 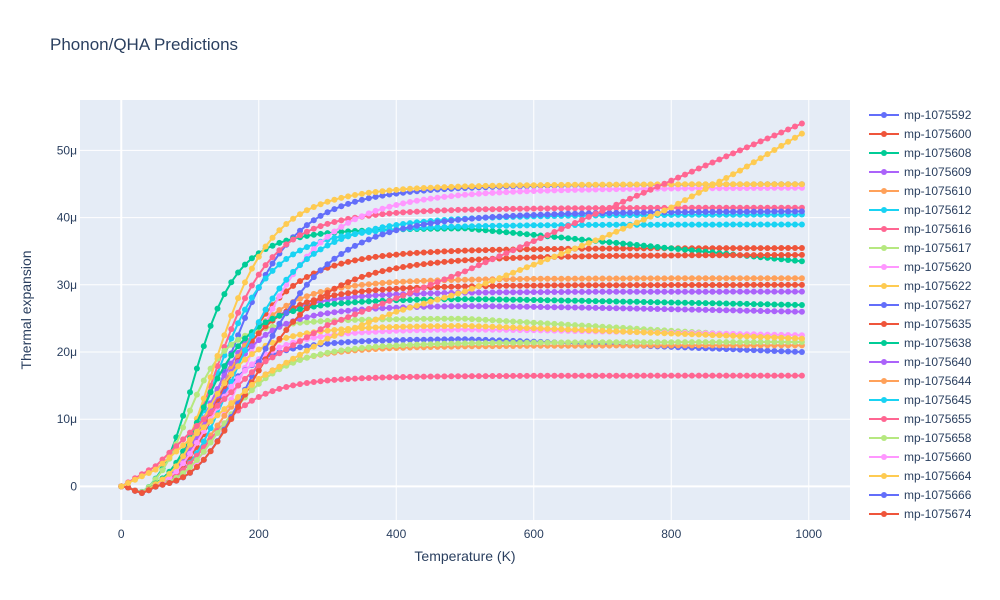 I want to click on legend-item: mp-1075592, so click(x=920, y=115).